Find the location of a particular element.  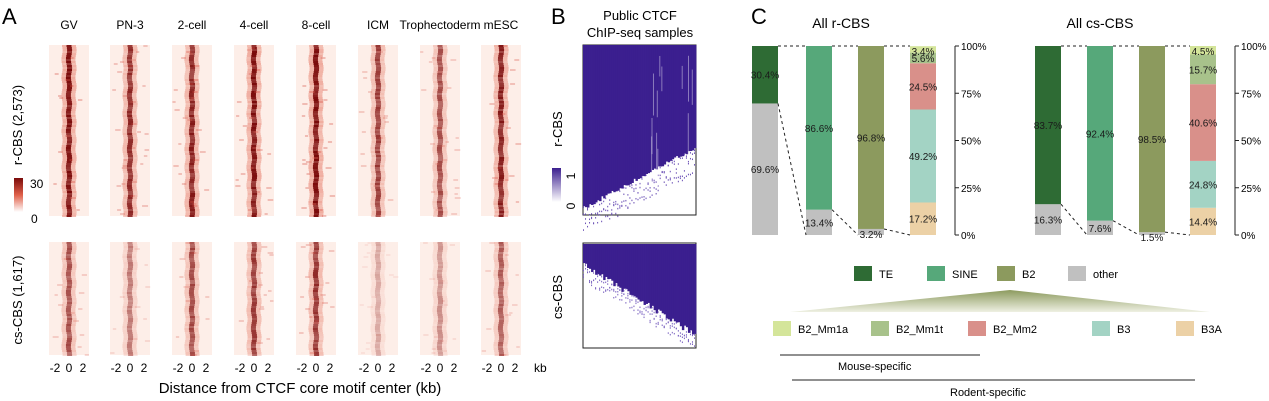

legend-label-b2-mm2: B2_Mm2 is located at coordinates (1015, 330).